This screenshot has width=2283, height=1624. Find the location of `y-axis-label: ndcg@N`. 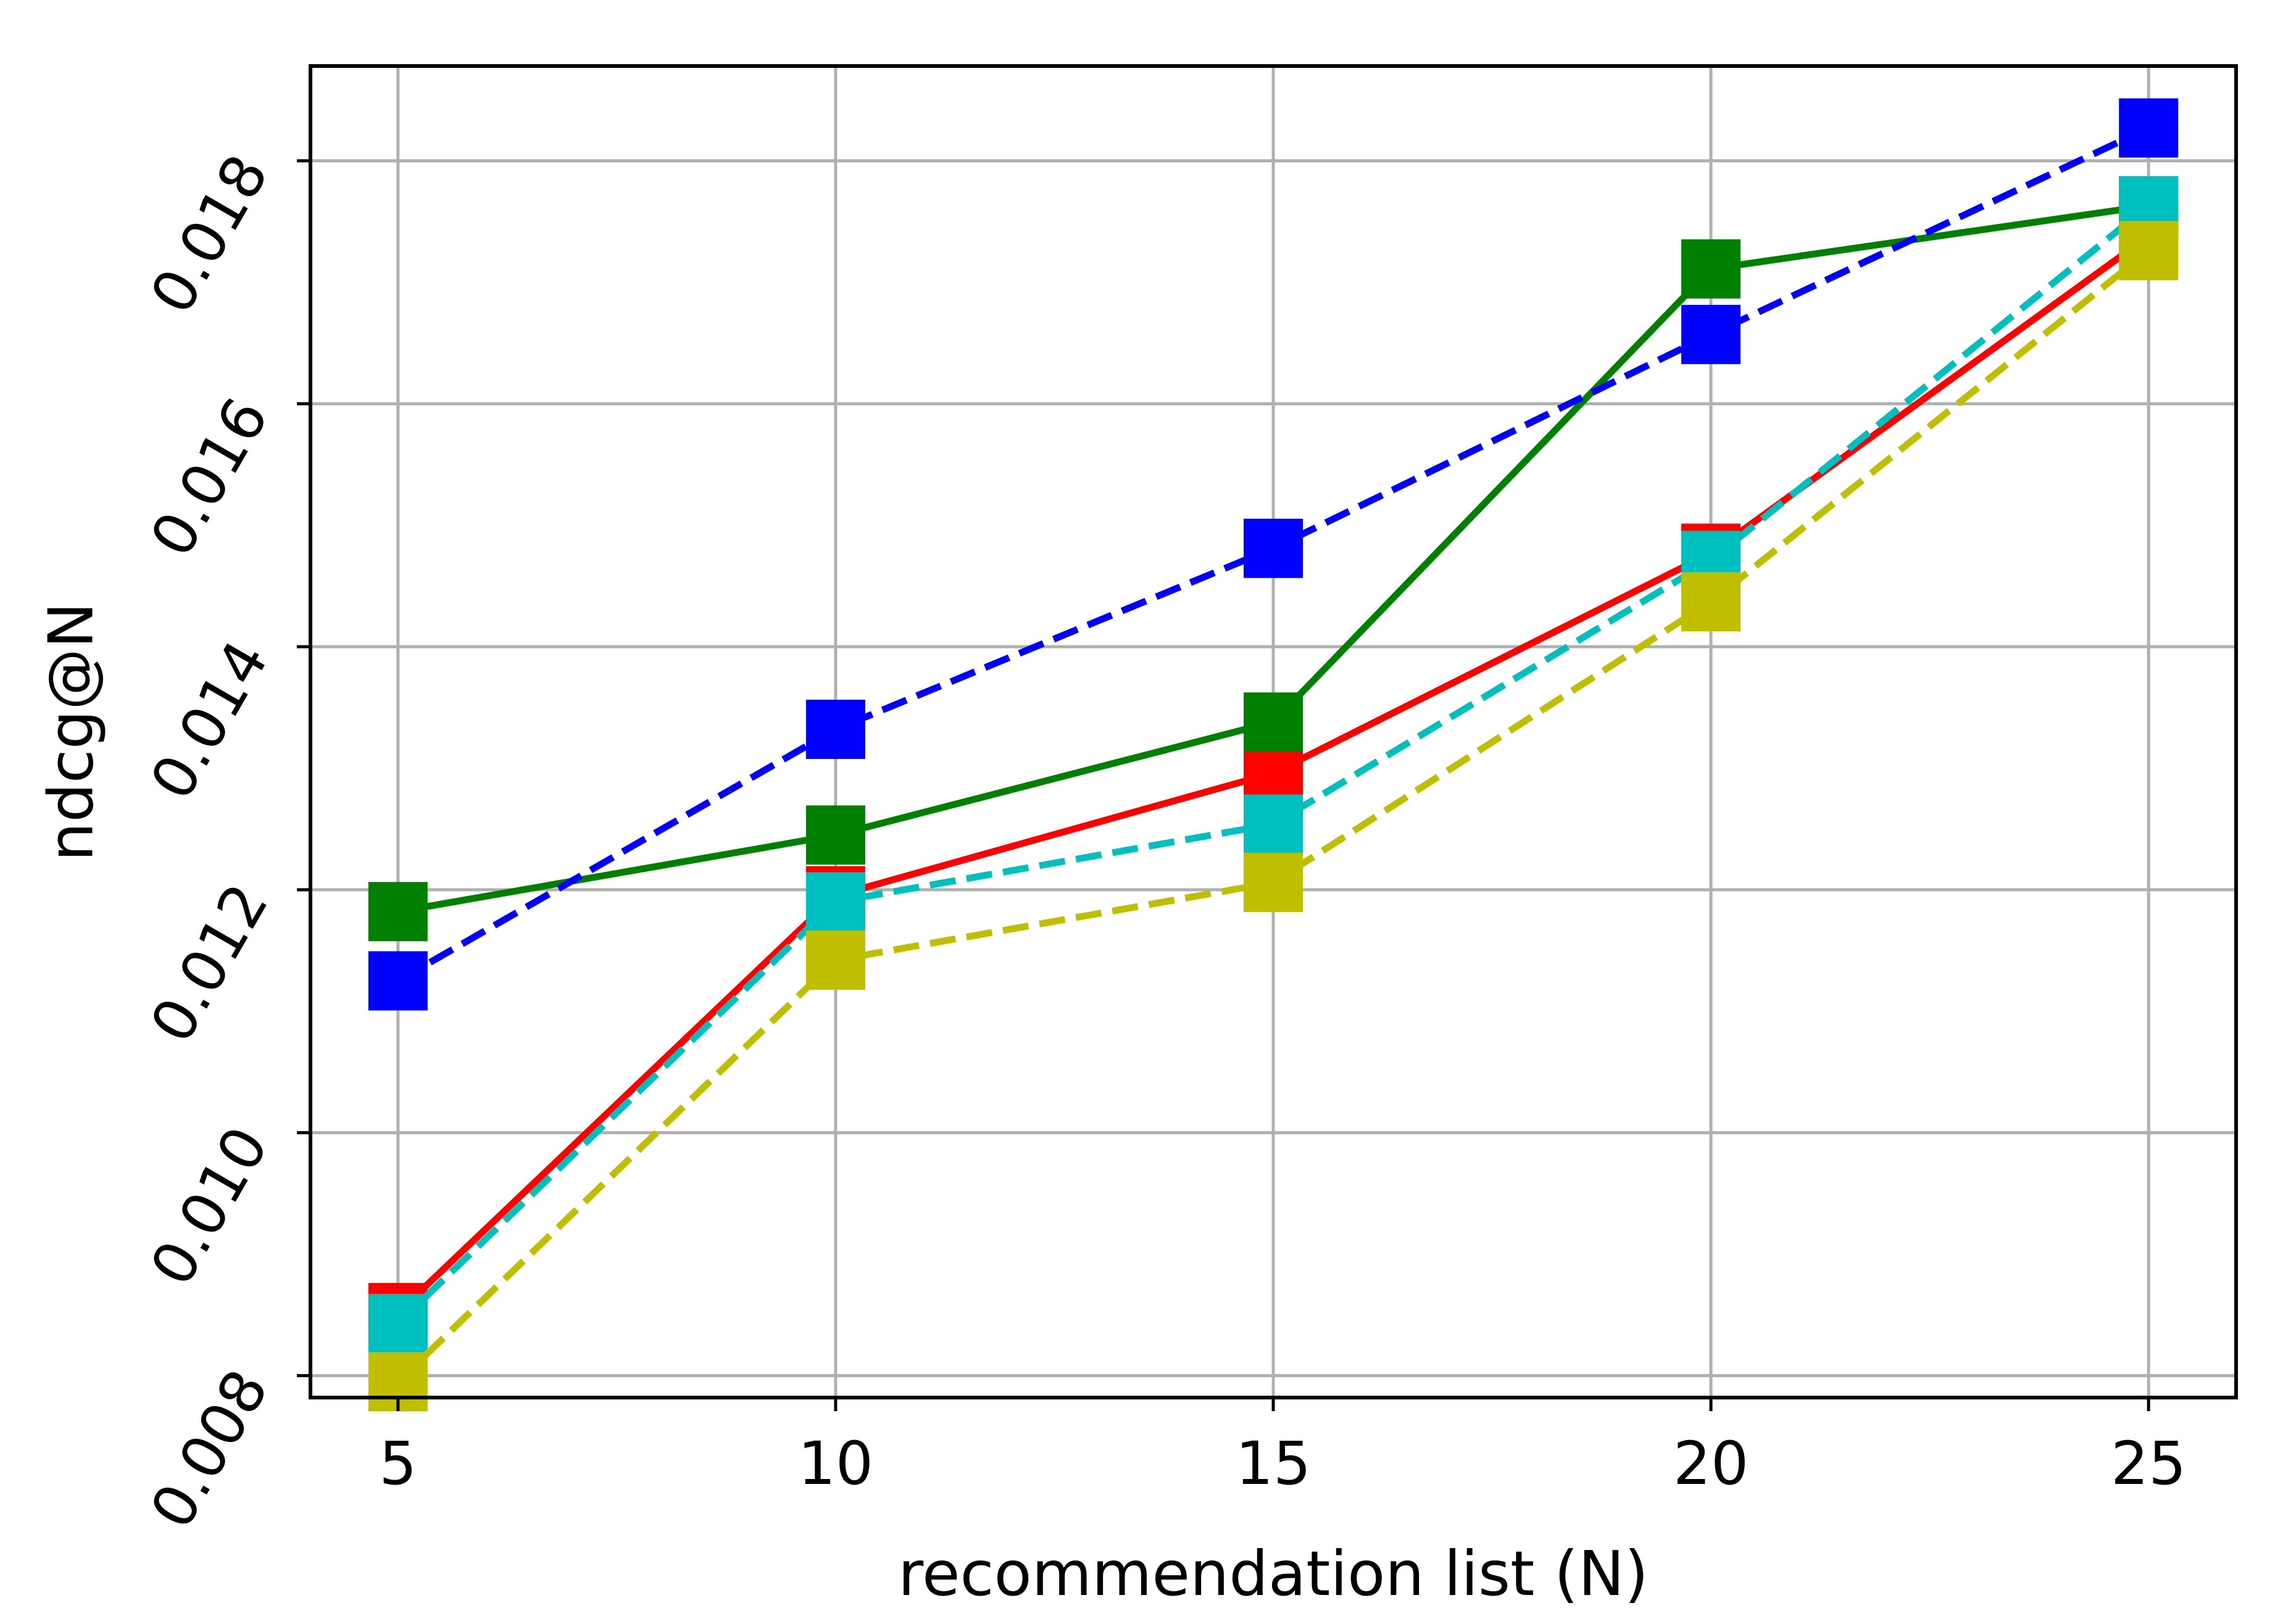

y-axis-label: ndcg@N is located at coordinates (71, 731).